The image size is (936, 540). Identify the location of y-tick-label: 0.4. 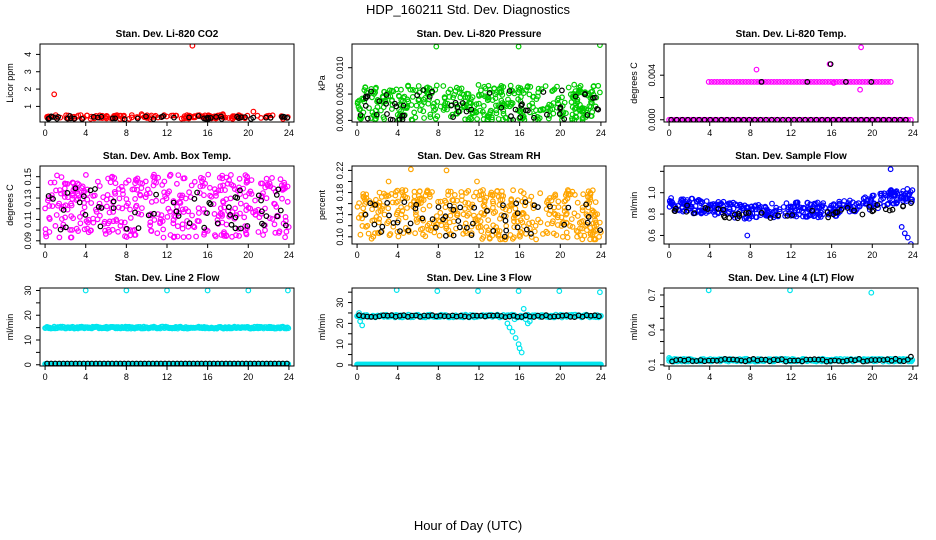
(652, 330).